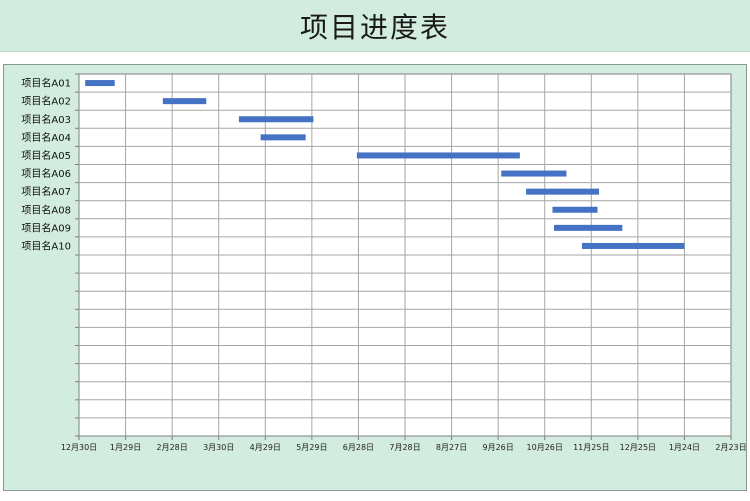 This screenshot has height=501, width=750. I want to click on x-tick-label: 12月30日, so click(79, 447).